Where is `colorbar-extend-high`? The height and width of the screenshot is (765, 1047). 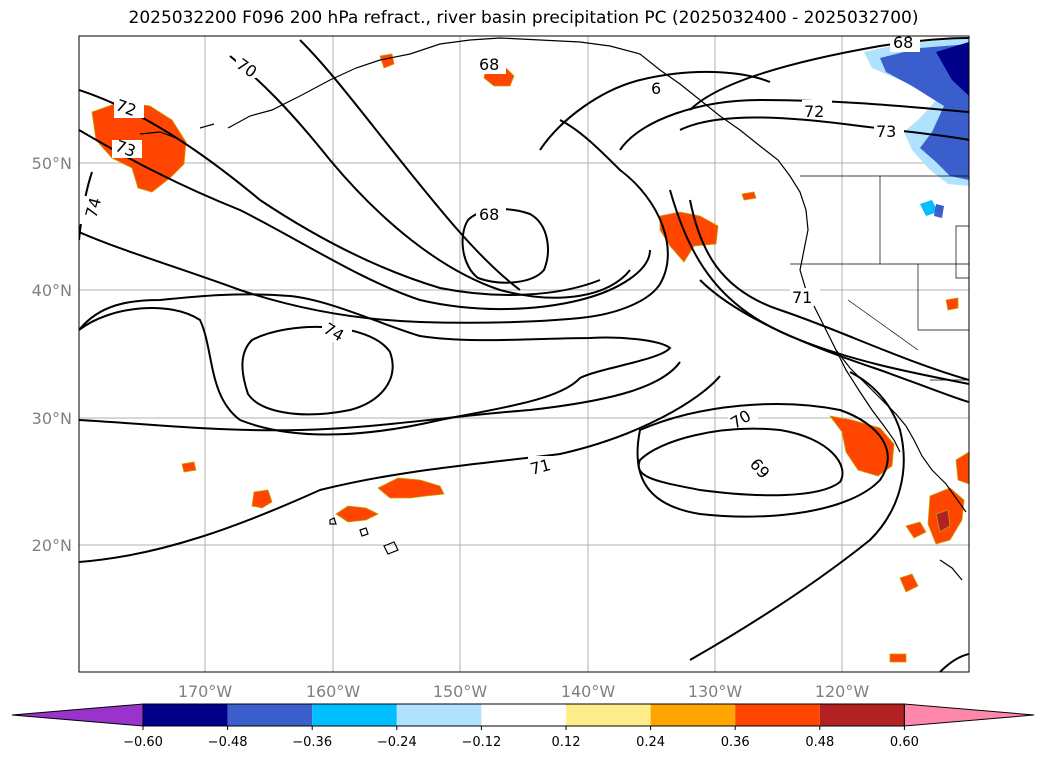 colorbar-extend-high is located at coordinates (969, 715).